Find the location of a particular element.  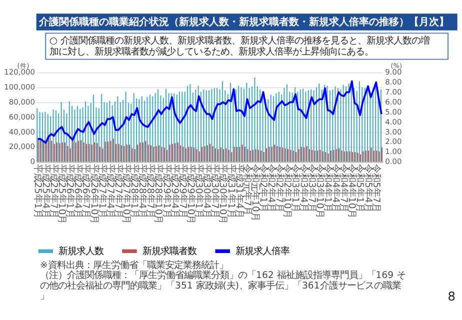

legend-label: 新規求人数 is located at coordinates (81, 251).